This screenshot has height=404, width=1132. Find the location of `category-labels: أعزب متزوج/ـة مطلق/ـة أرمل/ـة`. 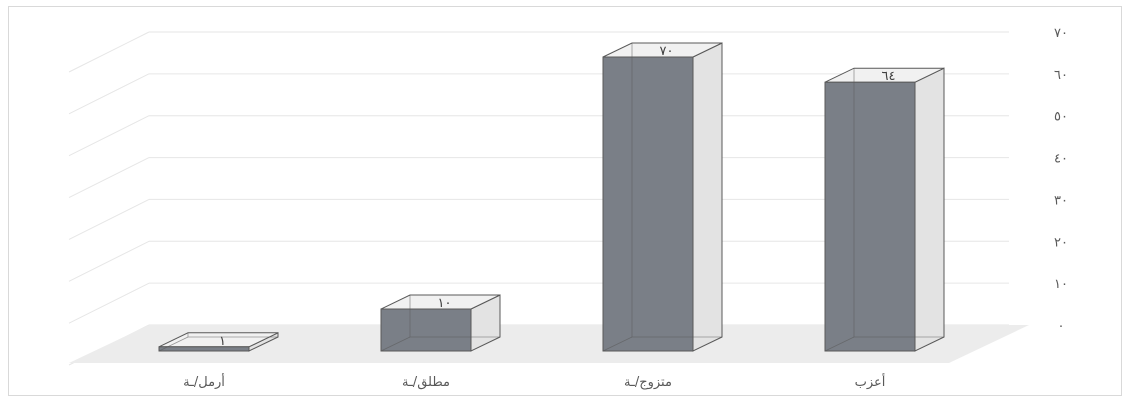

category-labels: أعزب متزوج/ـة مطلق/ـة أرمل/ـة is located at coordinates (534, 381).